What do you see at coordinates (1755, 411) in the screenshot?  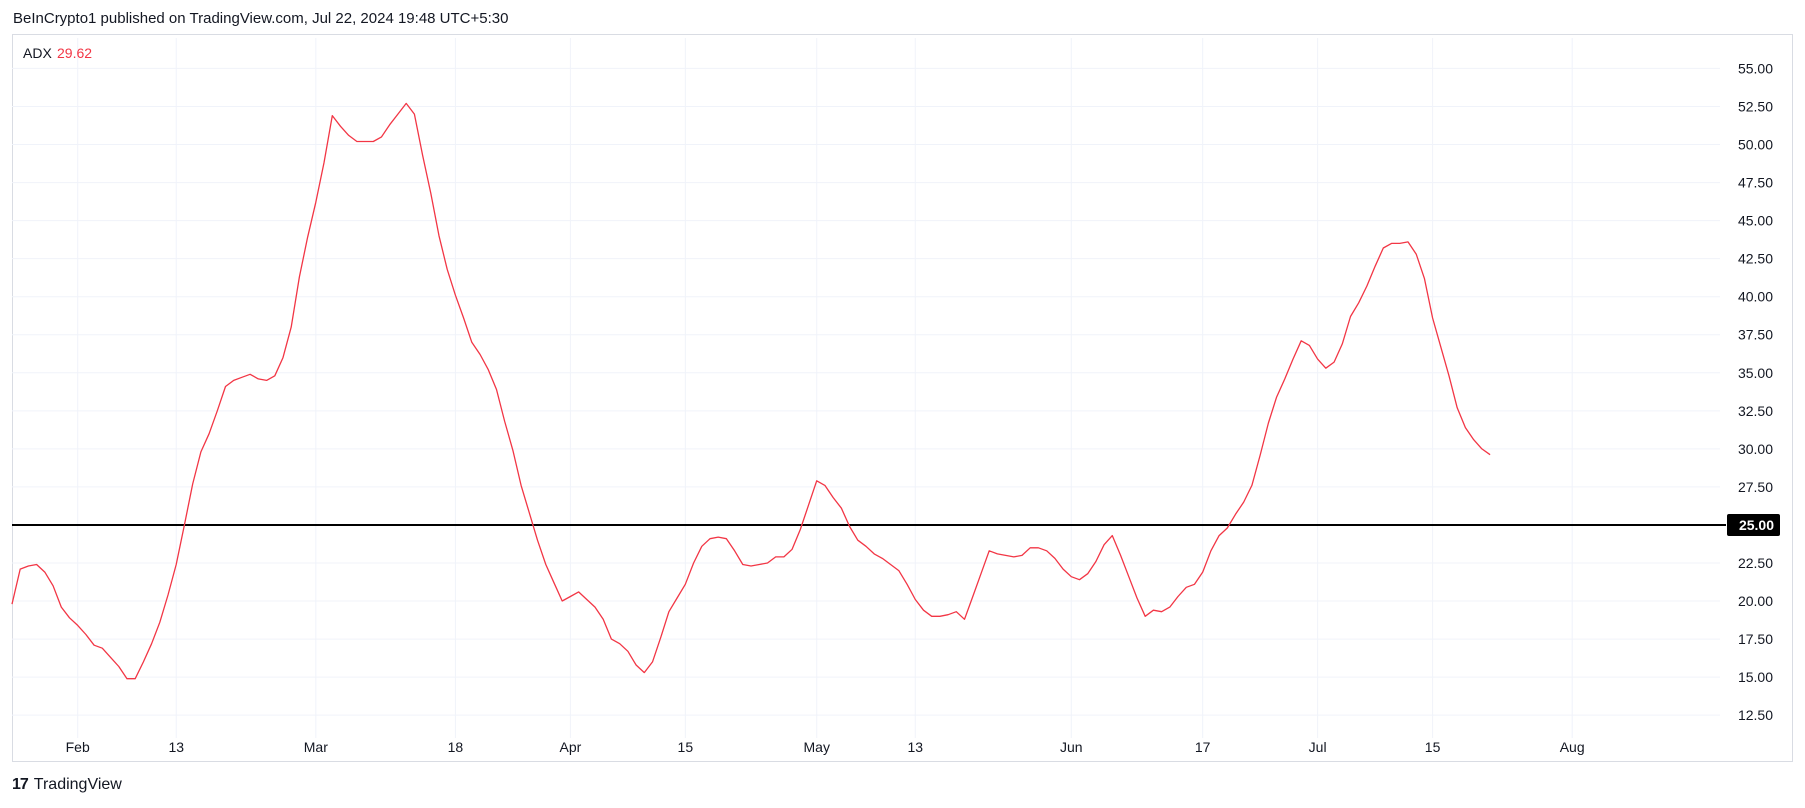 I see `y-tick-label: 32.50` at bounding box center [1755, 411].